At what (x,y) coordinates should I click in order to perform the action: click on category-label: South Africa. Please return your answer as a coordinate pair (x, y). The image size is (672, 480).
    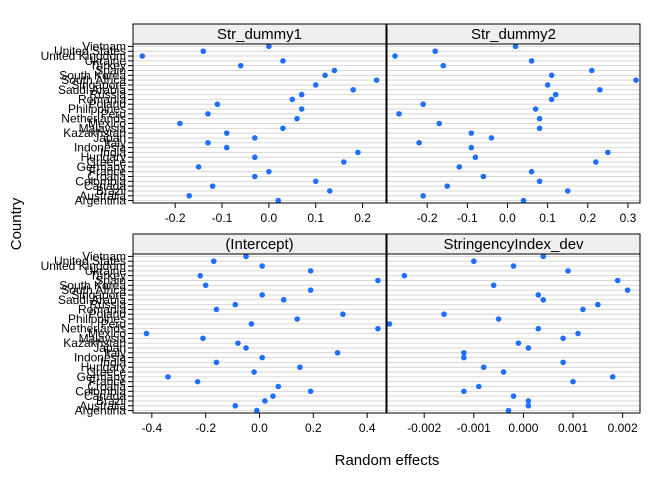
    Looking at the image, I should click on (93, 80).